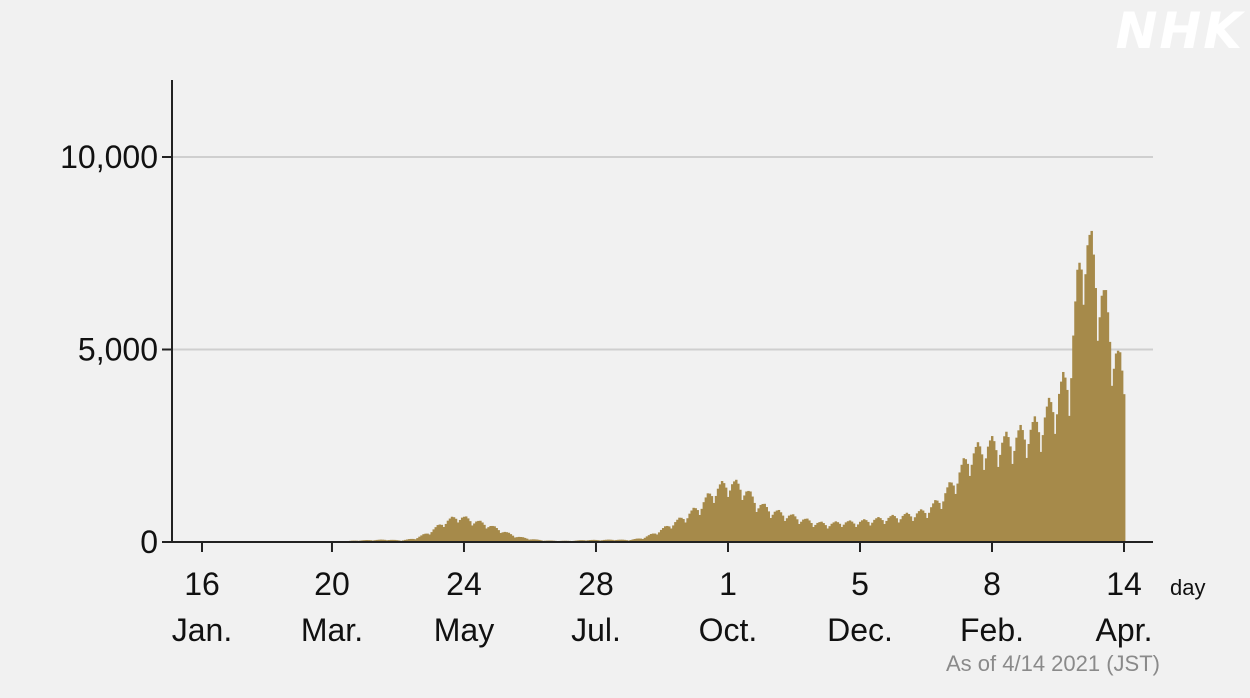  What do you see at coordinates (464, 584) in the screenshot?
I see `x-tick-day-label: 24` at bounding box center [464, 584].